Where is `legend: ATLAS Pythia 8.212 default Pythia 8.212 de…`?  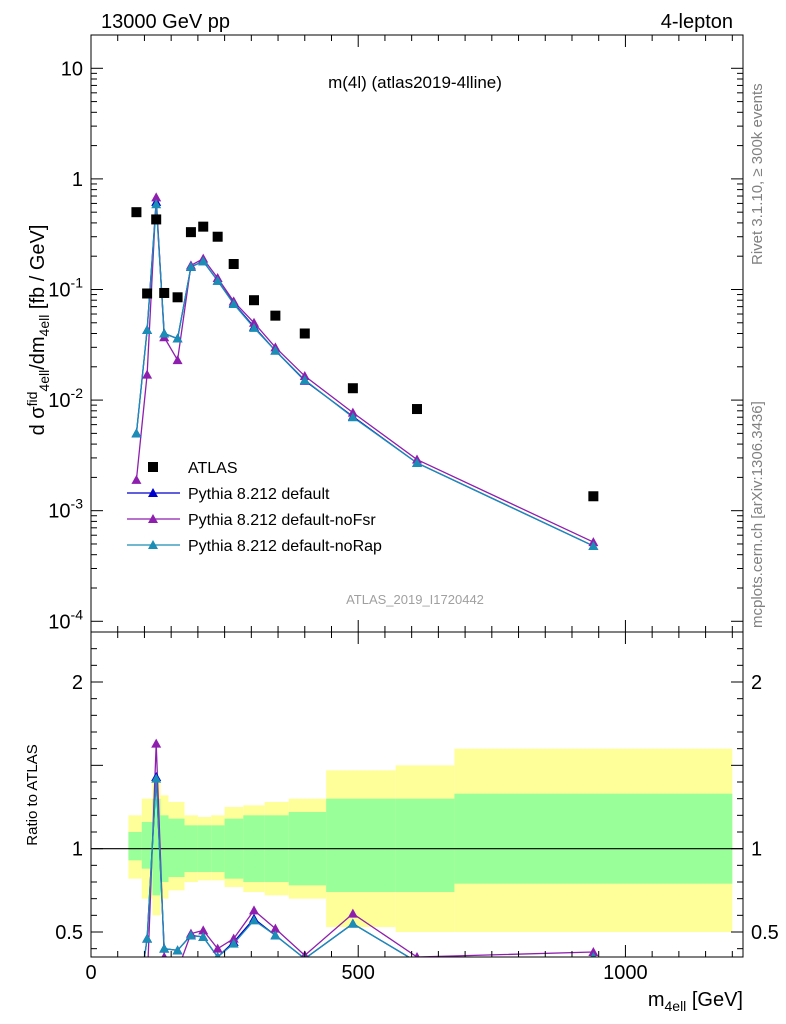 legend: ATLAS Pythia 8.212 default Pythia 8.212 de… is located at coordinates (254, 507).